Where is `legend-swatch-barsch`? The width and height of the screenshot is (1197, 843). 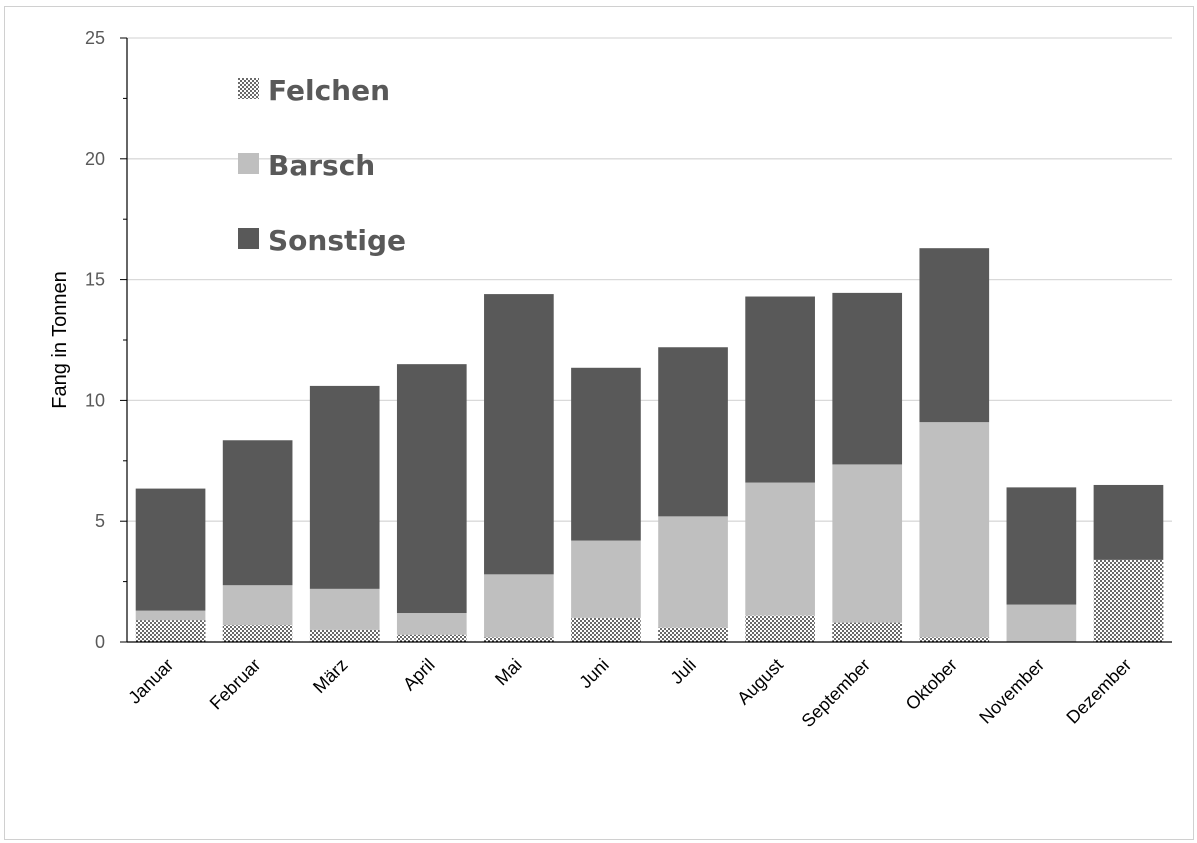 legend-swatch-barsch is located at coordinates (248, 163).